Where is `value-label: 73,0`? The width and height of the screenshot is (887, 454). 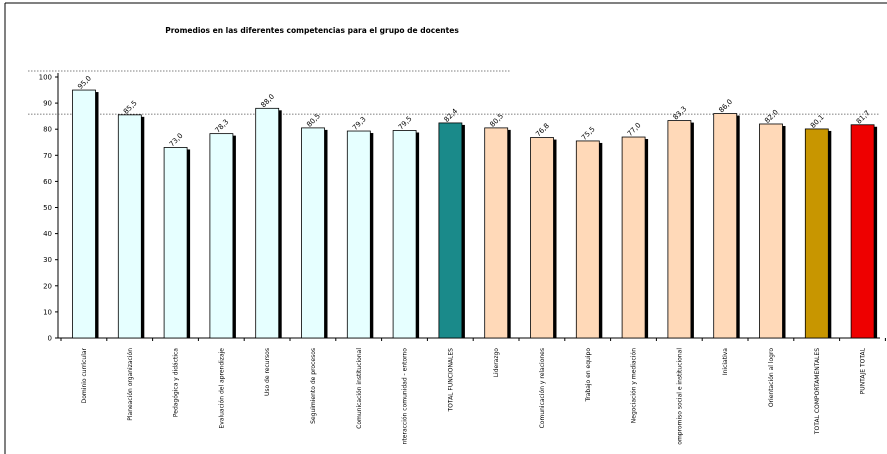
value-label: 73,0 is located at coordinates (176, 140).